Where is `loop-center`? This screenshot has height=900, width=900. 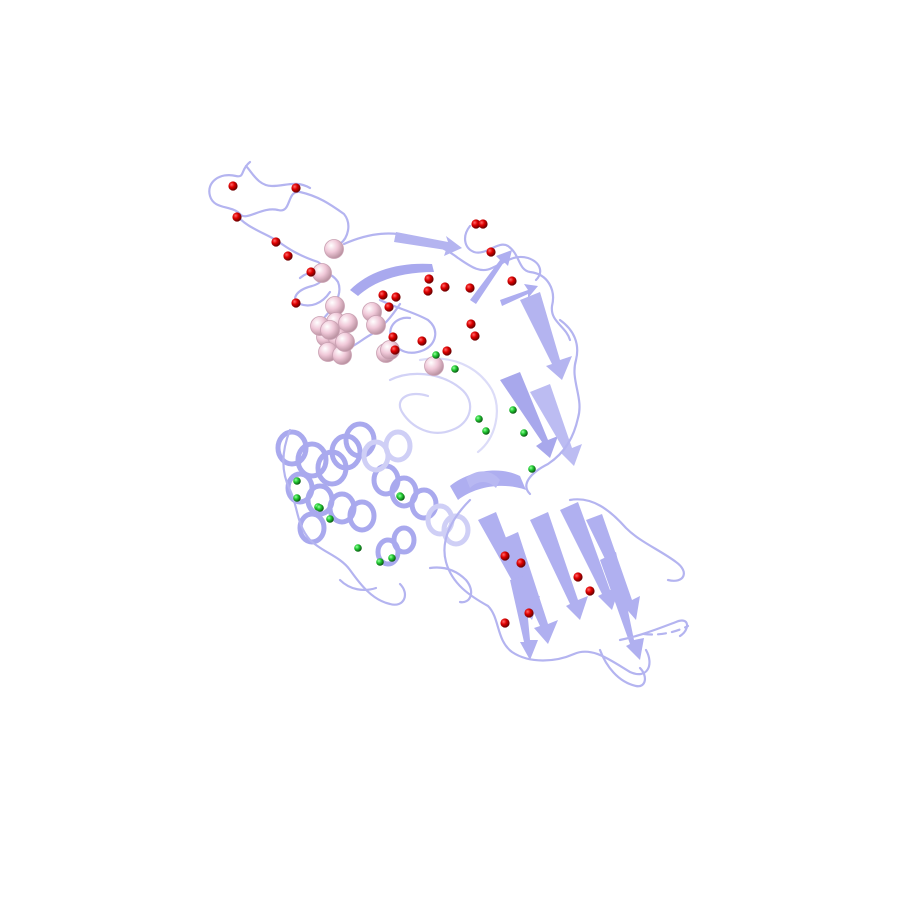 loop-center is located at coordinates (407, 326).